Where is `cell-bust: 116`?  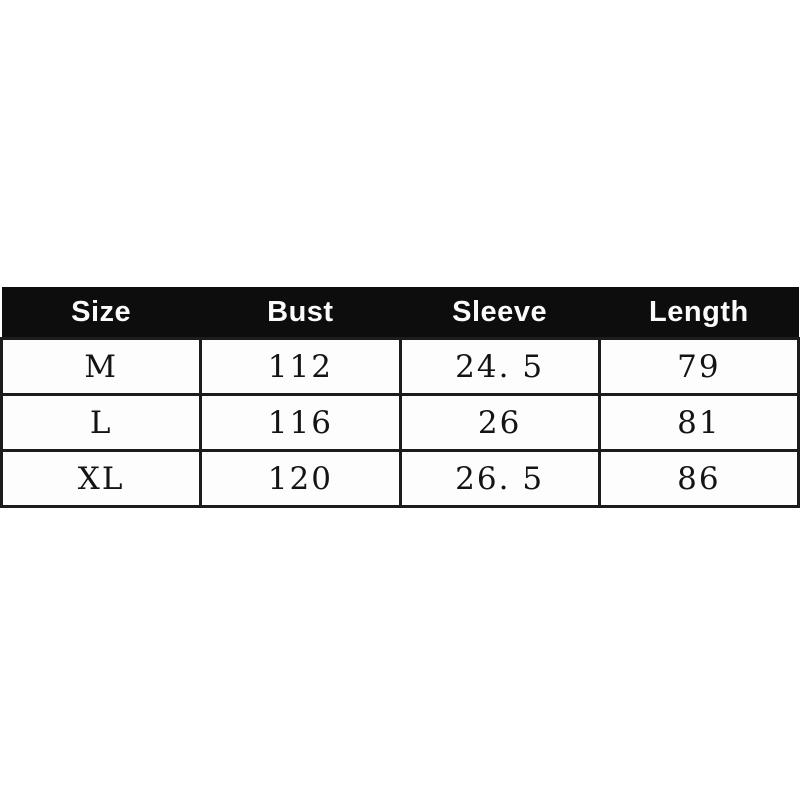
cell-bust: 116 is located at coordinates (300, 422).